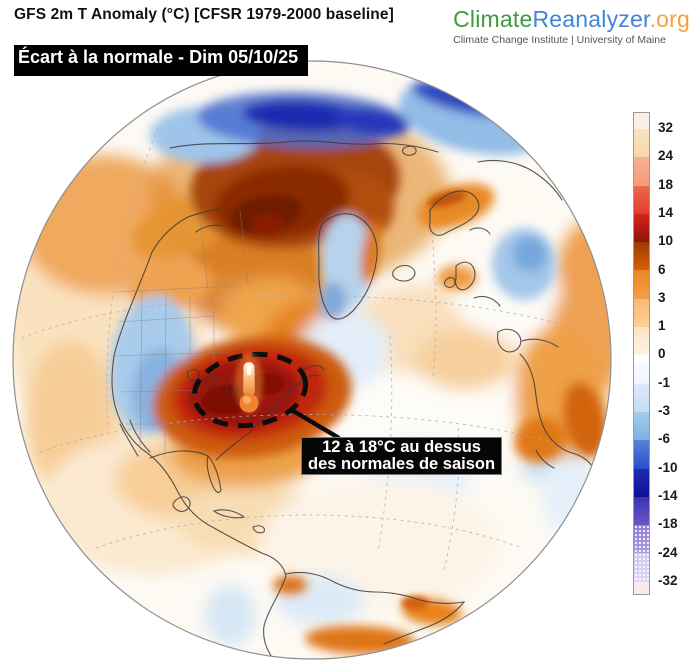 The height and width of the screenshot is (662, 700). Describe the element at coordinates (664, 410) in the screenshot. I see `colorbar-tick-label: -3` at that location.